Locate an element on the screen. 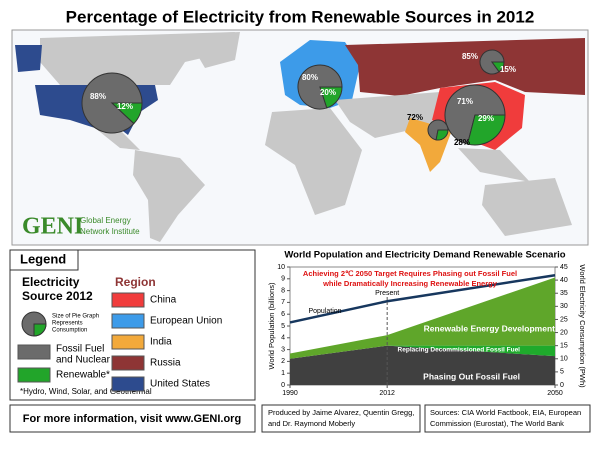 The height and width of the screenshot is (469, 600). legend-label: India is located at coordinates (161, 342).